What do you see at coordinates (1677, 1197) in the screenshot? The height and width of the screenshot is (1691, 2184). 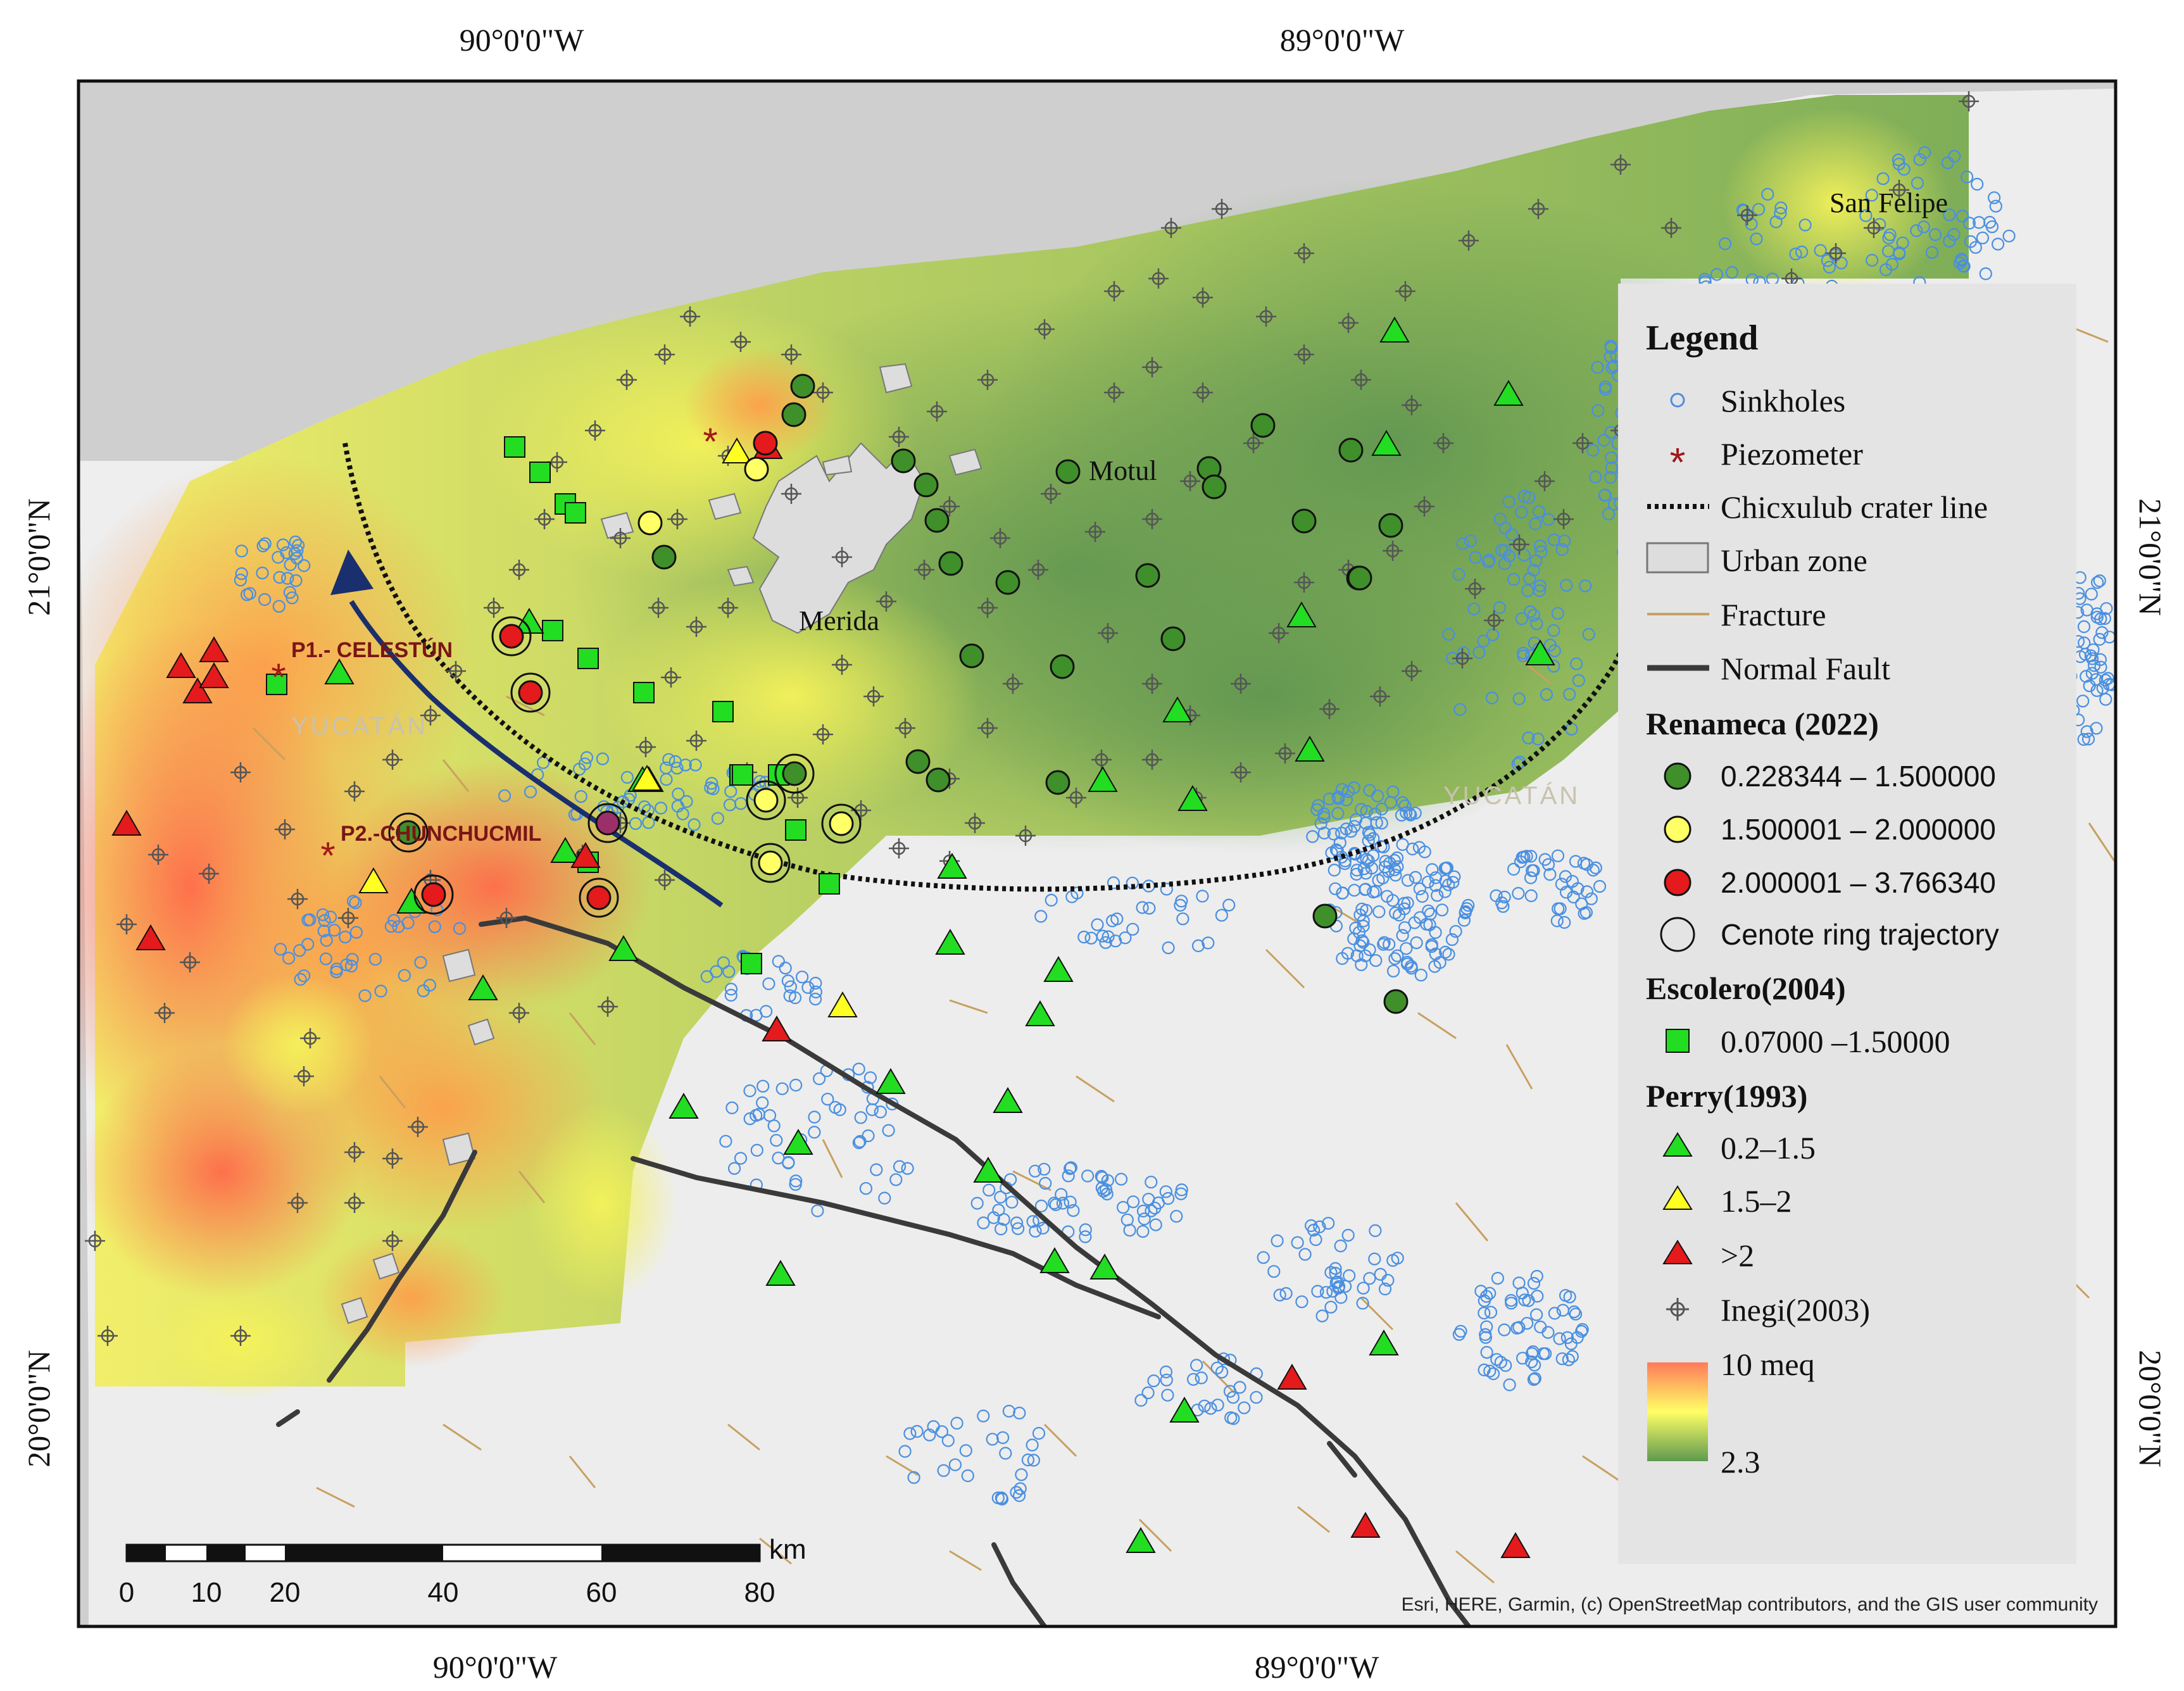 I see `perry-yellow-symbol` at bounding box center [1677, 1197].